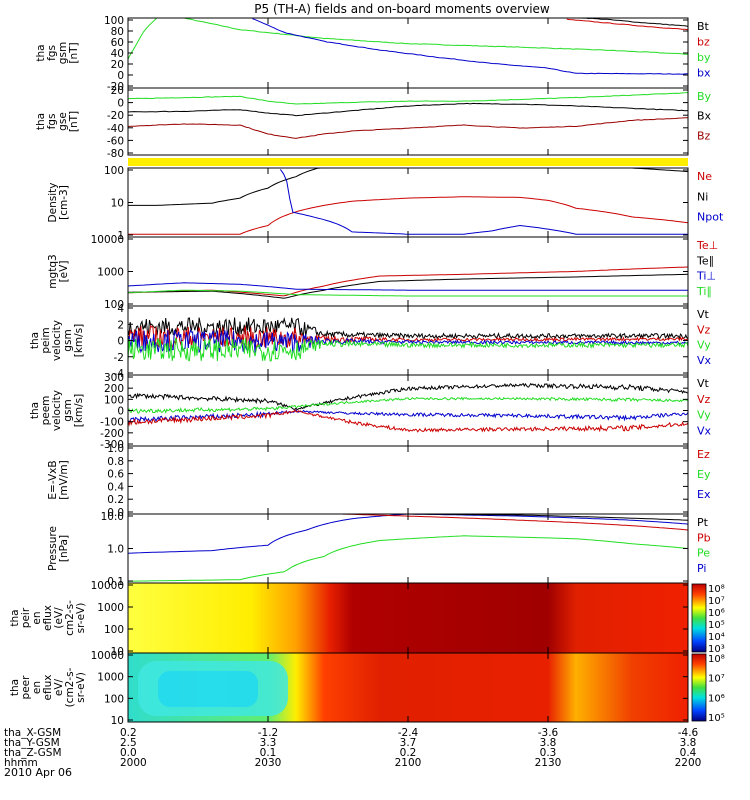  I want to click on y-tick-label: -300, so click(112, 445).